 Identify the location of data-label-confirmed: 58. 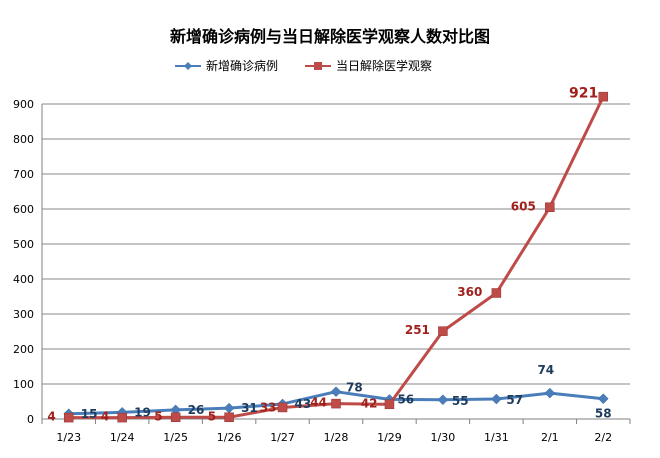
(603, 414).